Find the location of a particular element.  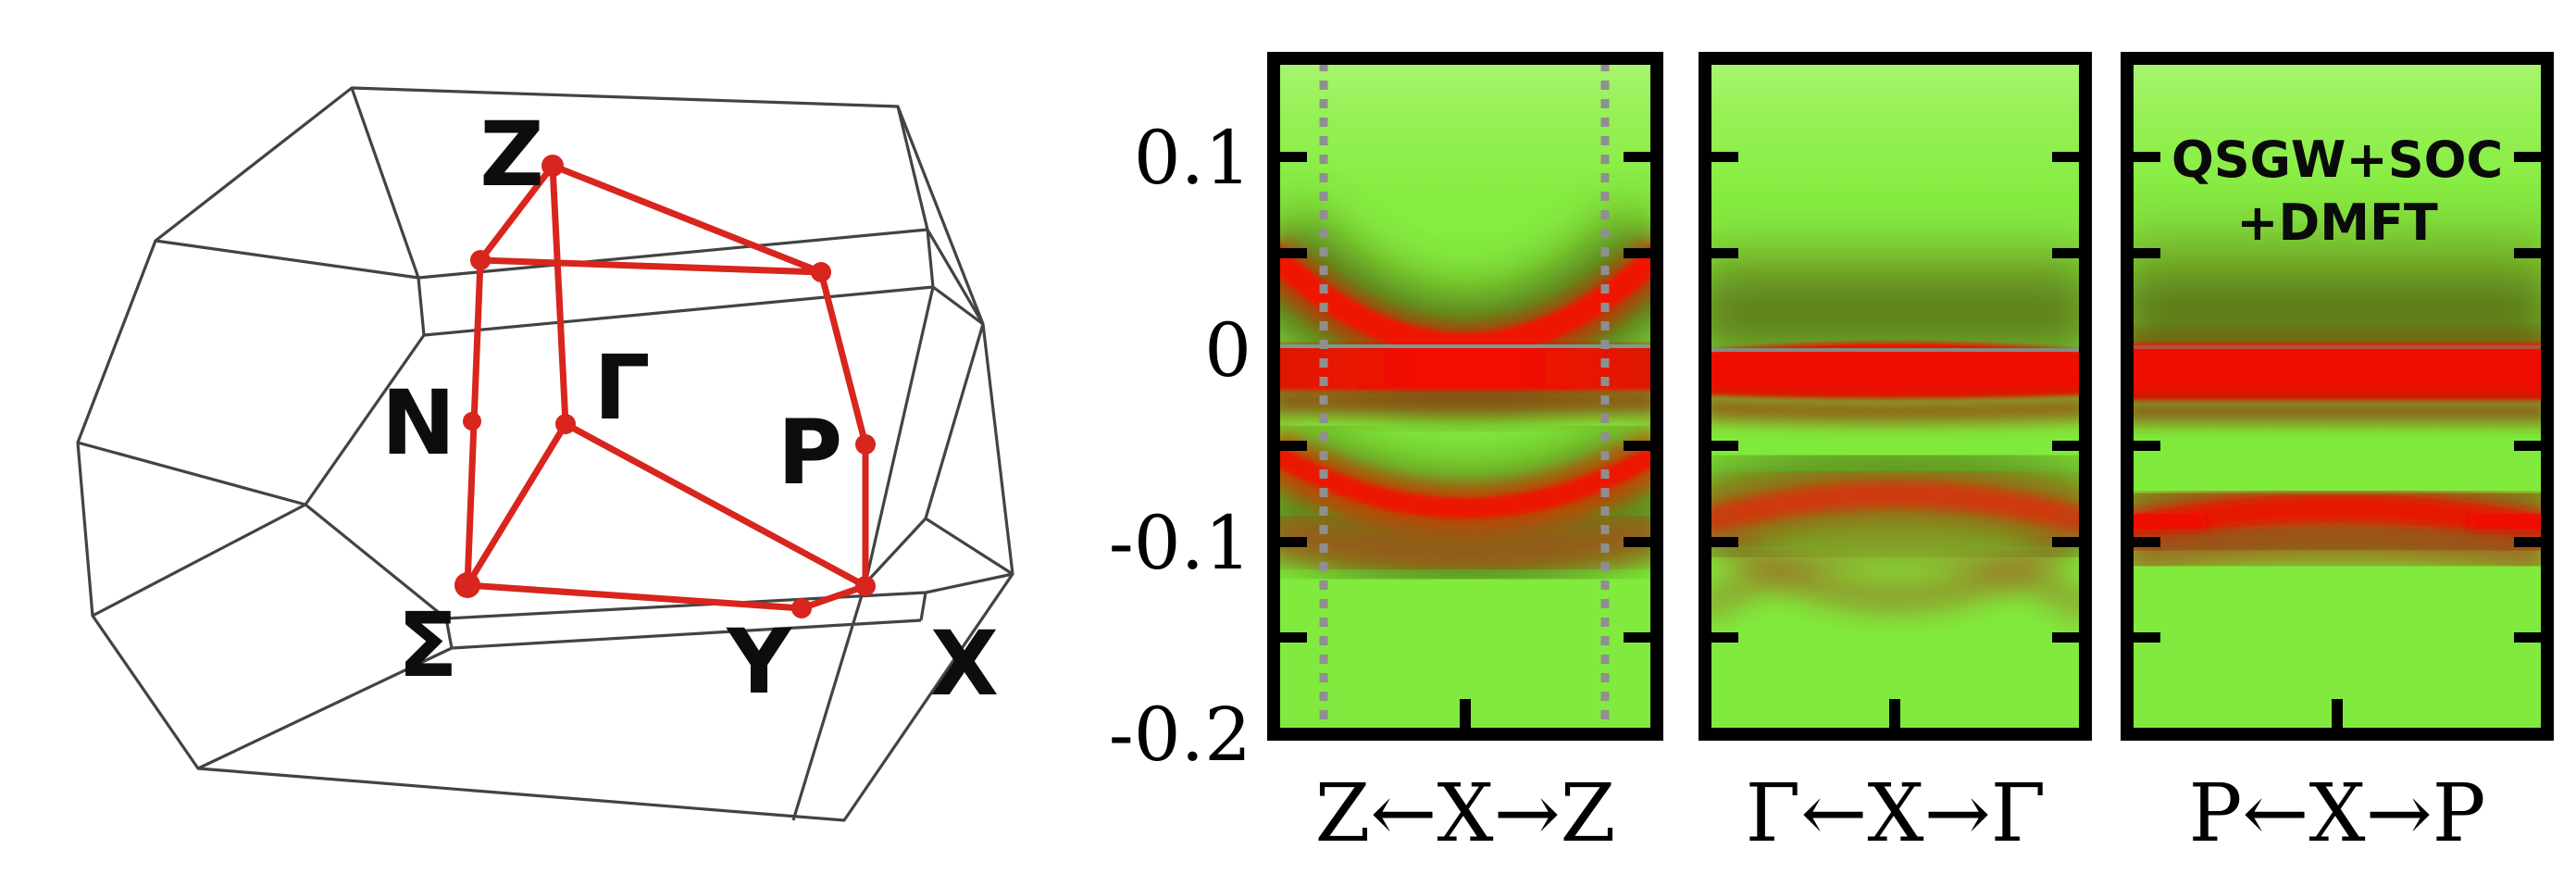

kpoint-gamma-dot is located at coordinates (565, 424).